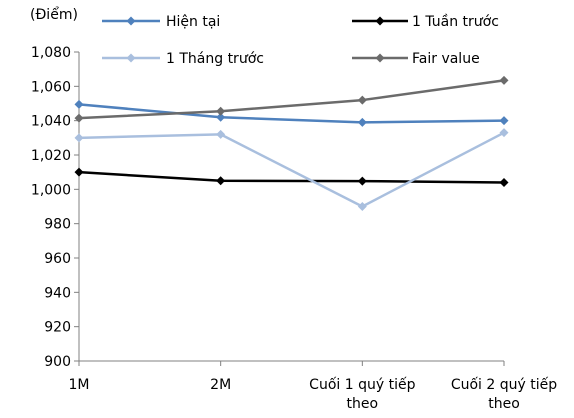 Image resolution: width=574 pixels, height=418 pixels. I want to click on legend-item-3: 1 Tháng trước, so click(183, 59).